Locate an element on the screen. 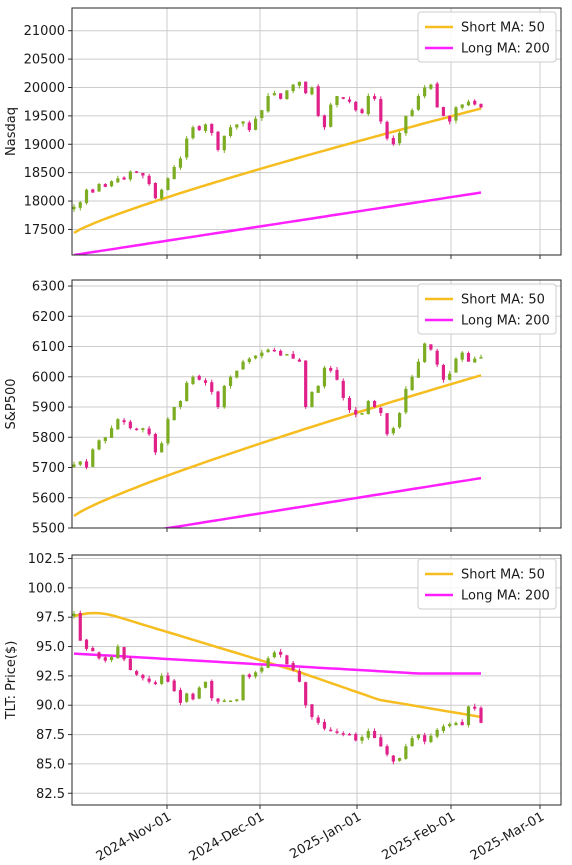 The height and width of the screenshot is (865, 572). y-tick-label: 18500 is located at coordinates (44, 173).